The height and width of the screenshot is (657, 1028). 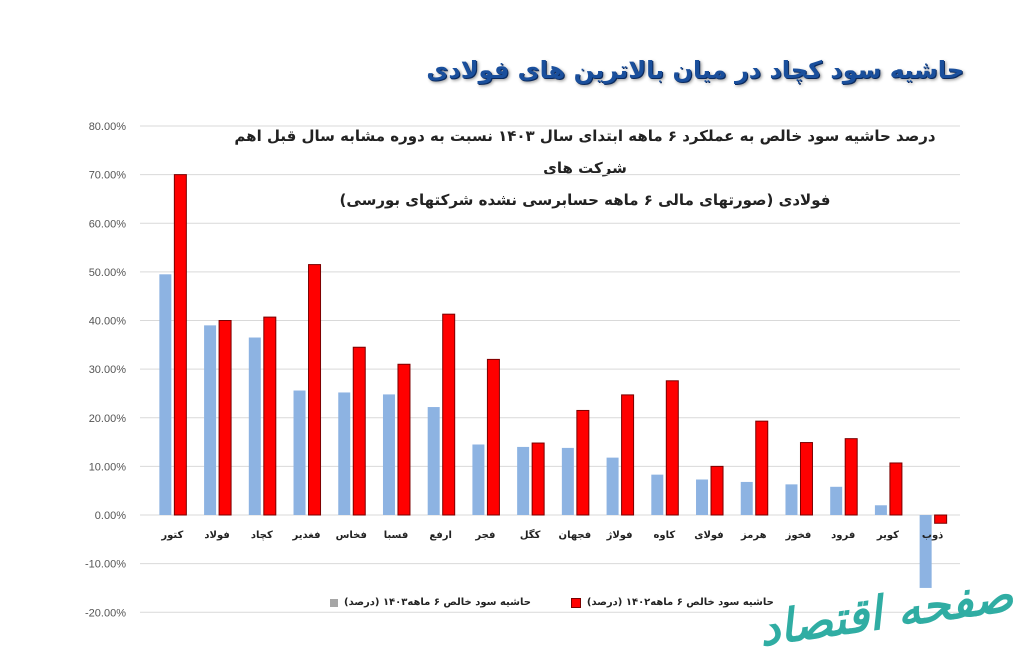 What do you see at coordinates (306, 535) in the screenshot?
I see `x-category-label: فغدیر` at bounding box center [306, 535].